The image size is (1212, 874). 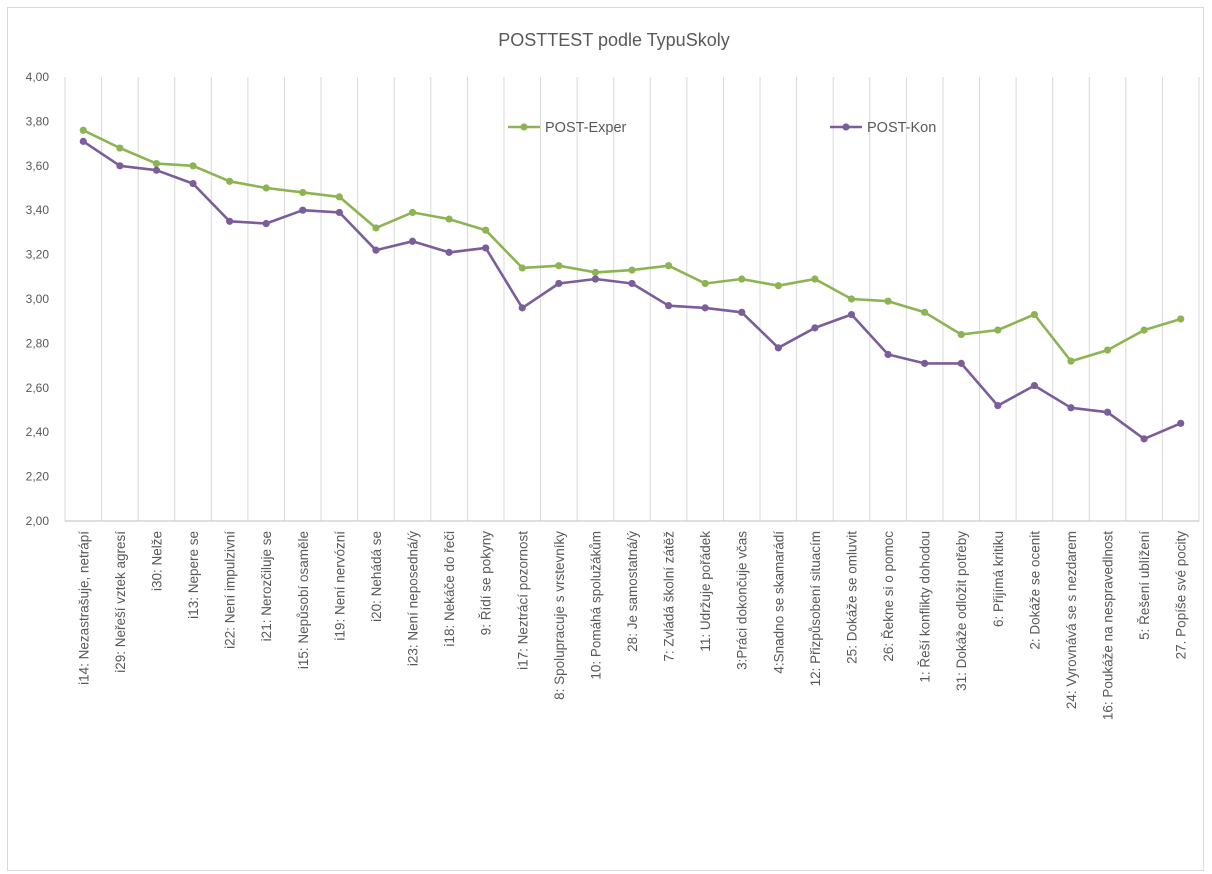 What do you see at coordinates (925, 607) in the screenshot?
I see `x-tick-label: 1: Řeší konflikty dohodou` at bounding box center [925, 607].